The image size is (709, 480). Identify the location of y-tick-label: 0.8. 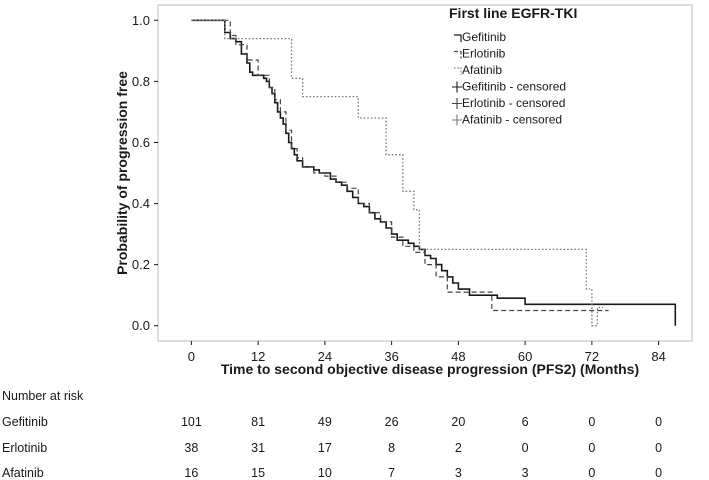
(141, 81).